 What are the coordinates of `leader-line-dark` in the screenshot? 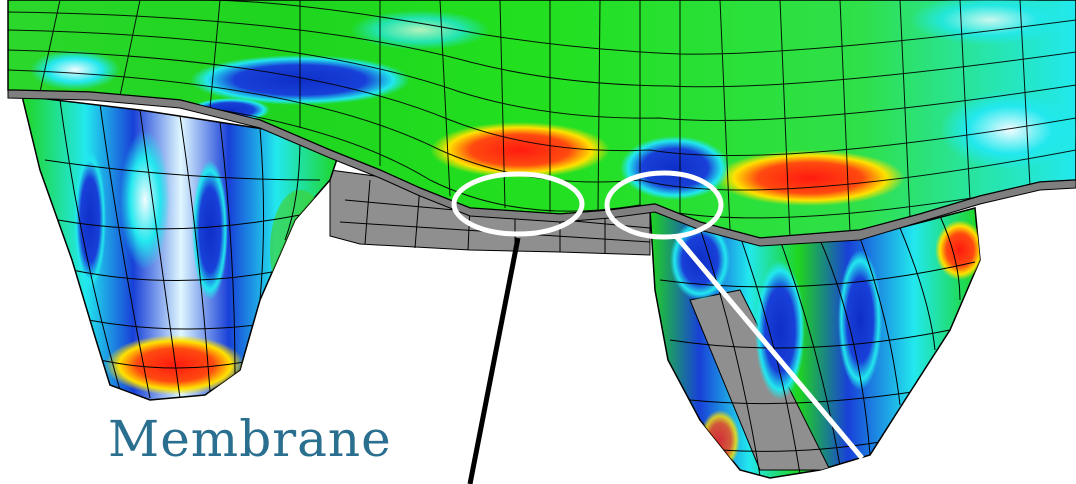 It's located at (494, 360).